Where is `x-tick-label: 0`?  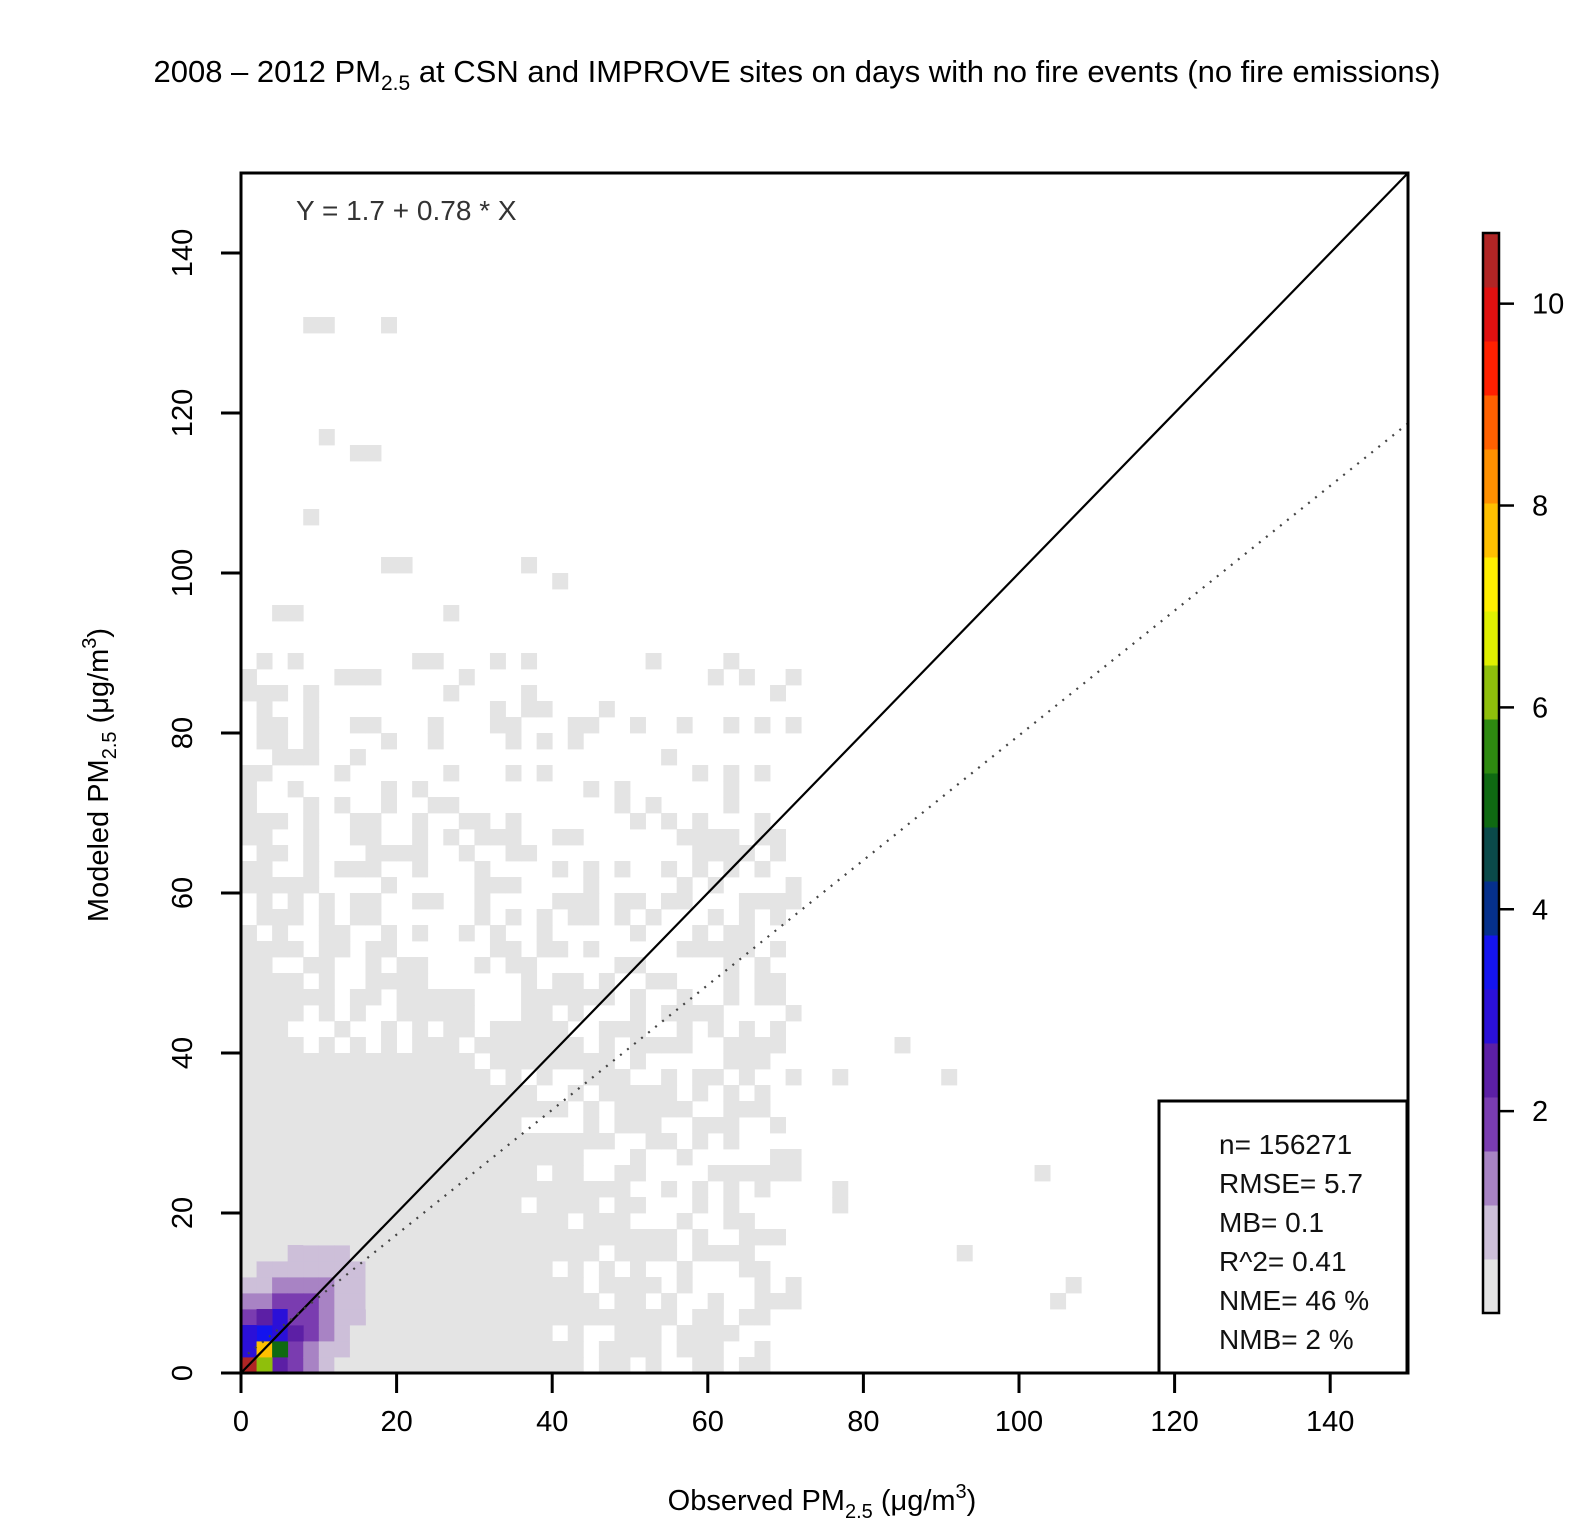 x-tick-label: 0 is located at coordinates (241, 1422).